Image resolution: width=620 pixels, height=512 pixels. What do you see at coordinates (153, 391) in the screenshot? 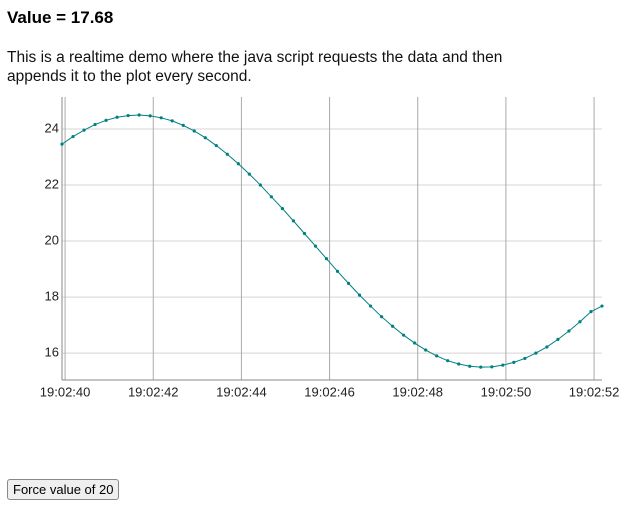
I see `x-tick-label: 19:02:42` at bounding box center [153, 391].